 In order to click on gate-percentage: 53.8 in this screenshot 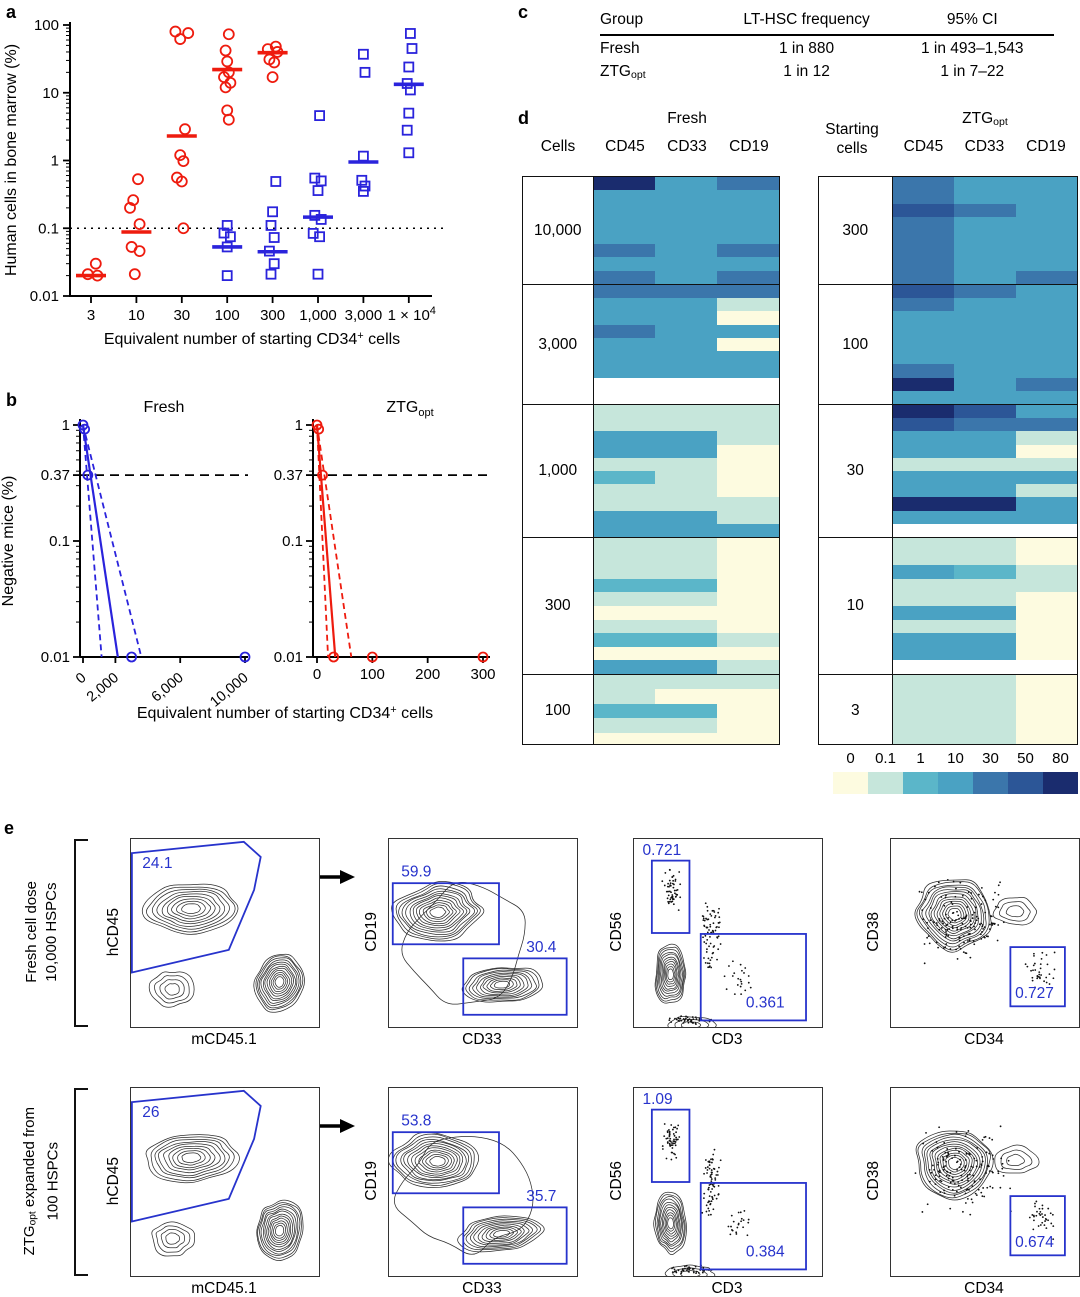, I will do `click(416, 1121)`.